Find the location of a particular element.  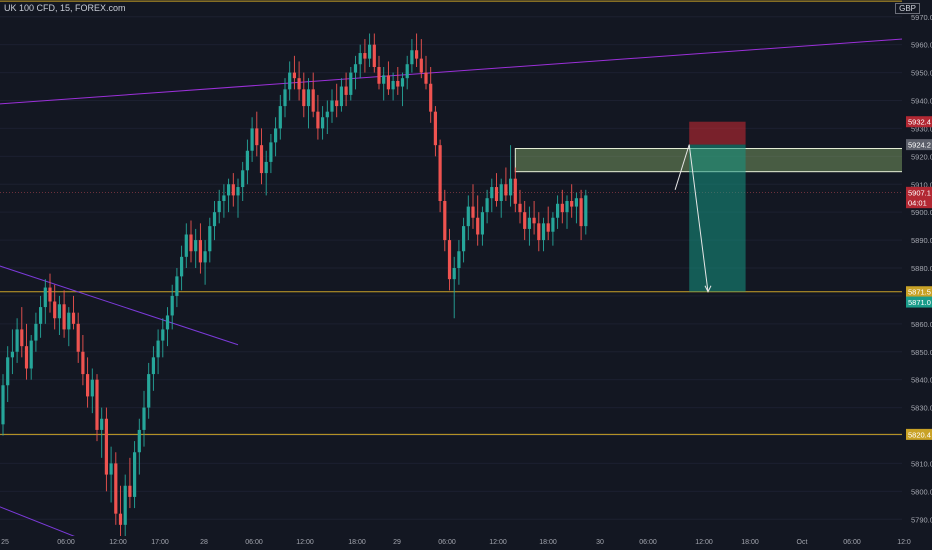

currency-badge: GBP is located at coordinates (907, 8).